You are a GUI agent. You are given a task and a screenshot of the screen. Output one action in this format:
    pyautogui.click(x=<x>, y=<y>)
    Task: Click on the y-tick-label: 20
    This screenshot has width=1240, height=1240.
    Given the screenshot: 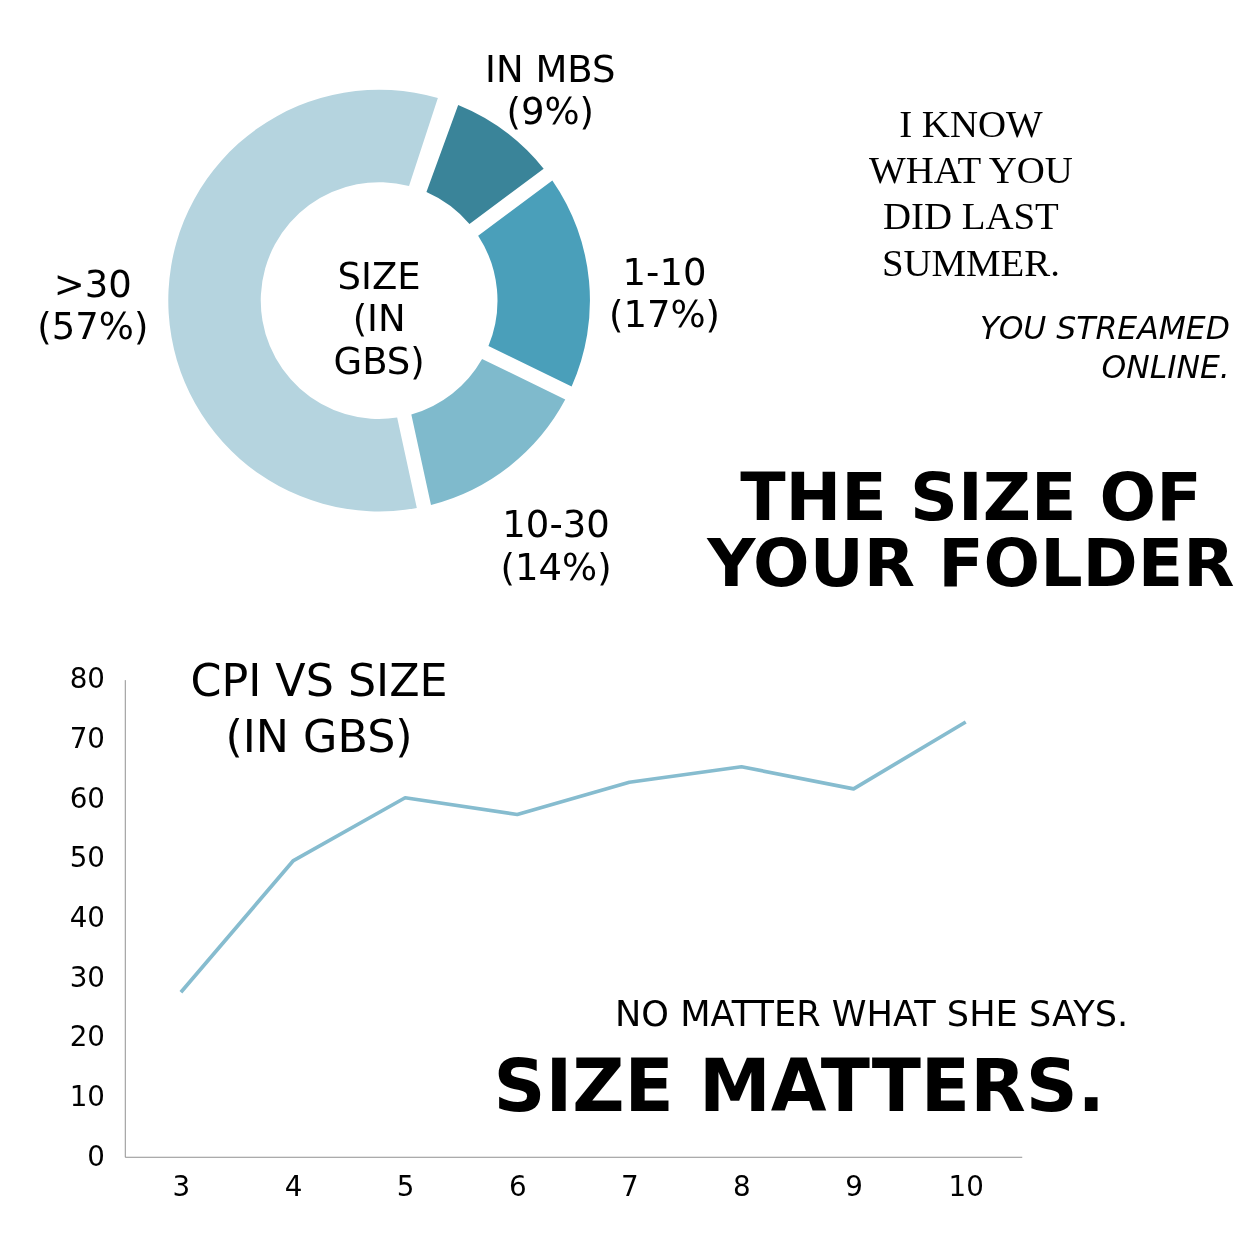 What is the action you would take?
    pyautogui.click(x=87, y=1037)
    